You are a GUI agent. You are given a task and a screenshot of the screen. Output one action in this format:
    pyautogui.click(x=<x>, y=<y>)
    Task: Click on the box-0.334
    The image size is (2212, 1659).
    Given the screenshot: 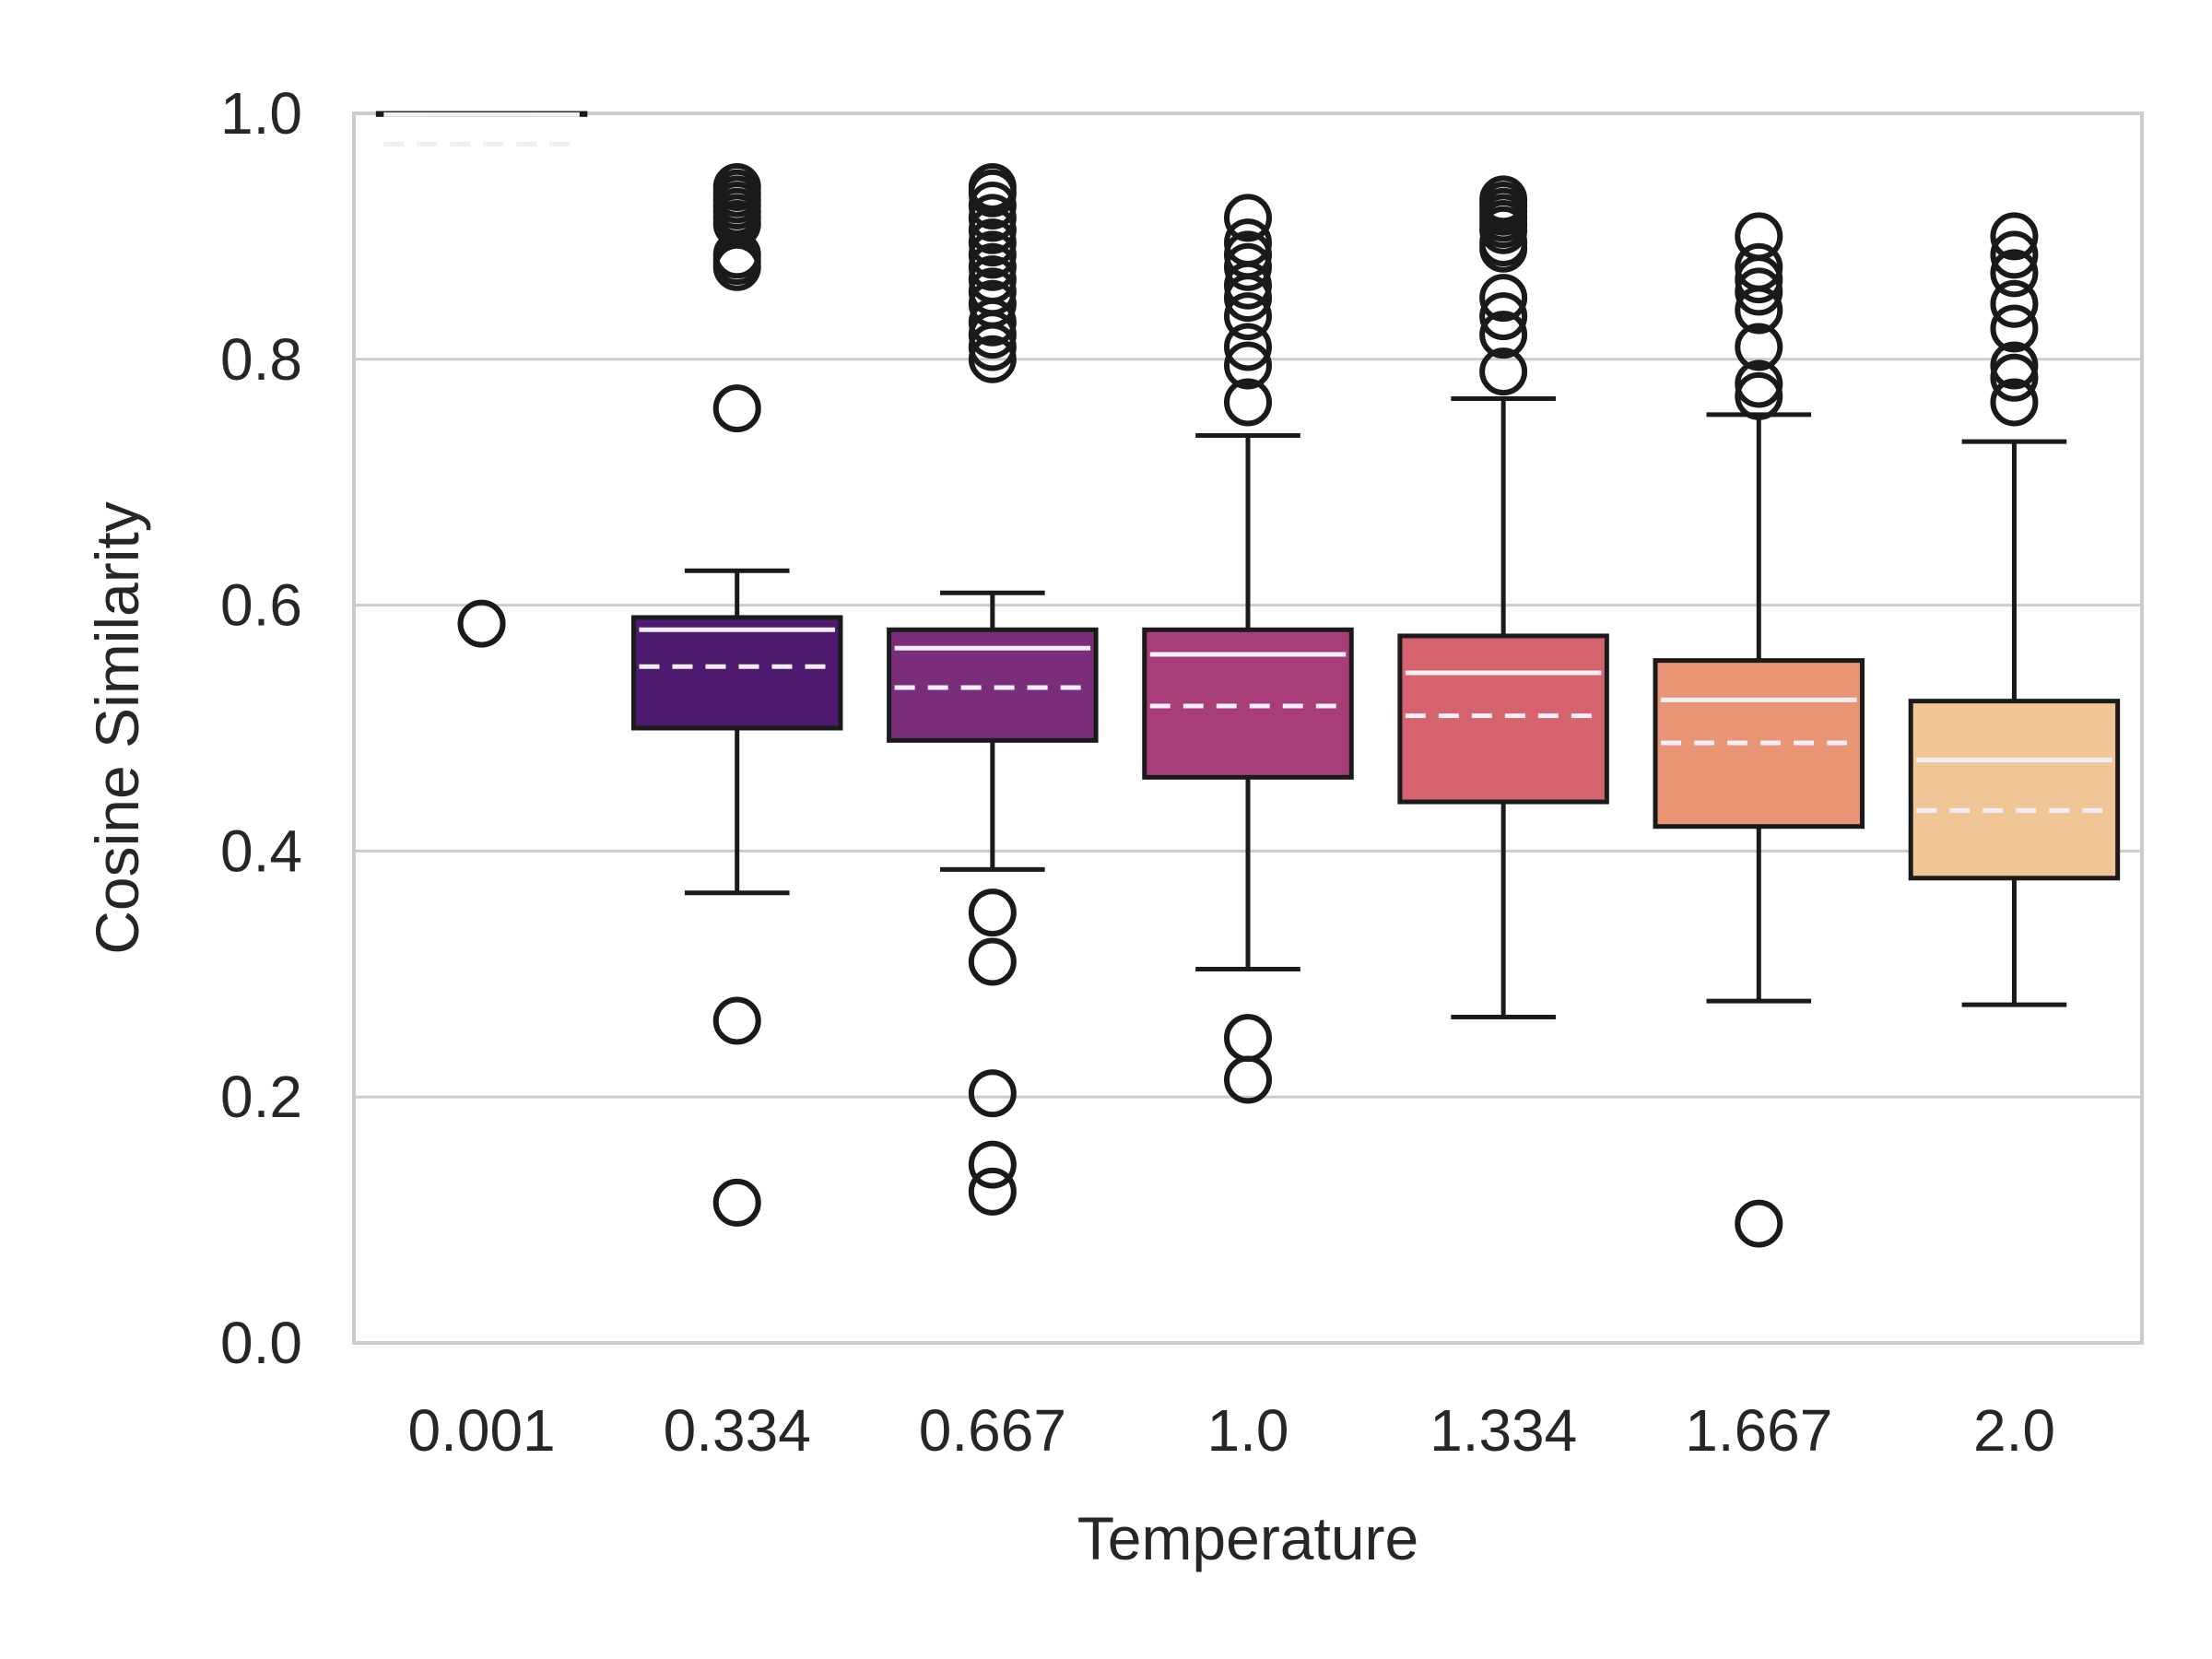 What is the action you would take?
    pyautogui.click(x=736, y=695)
    